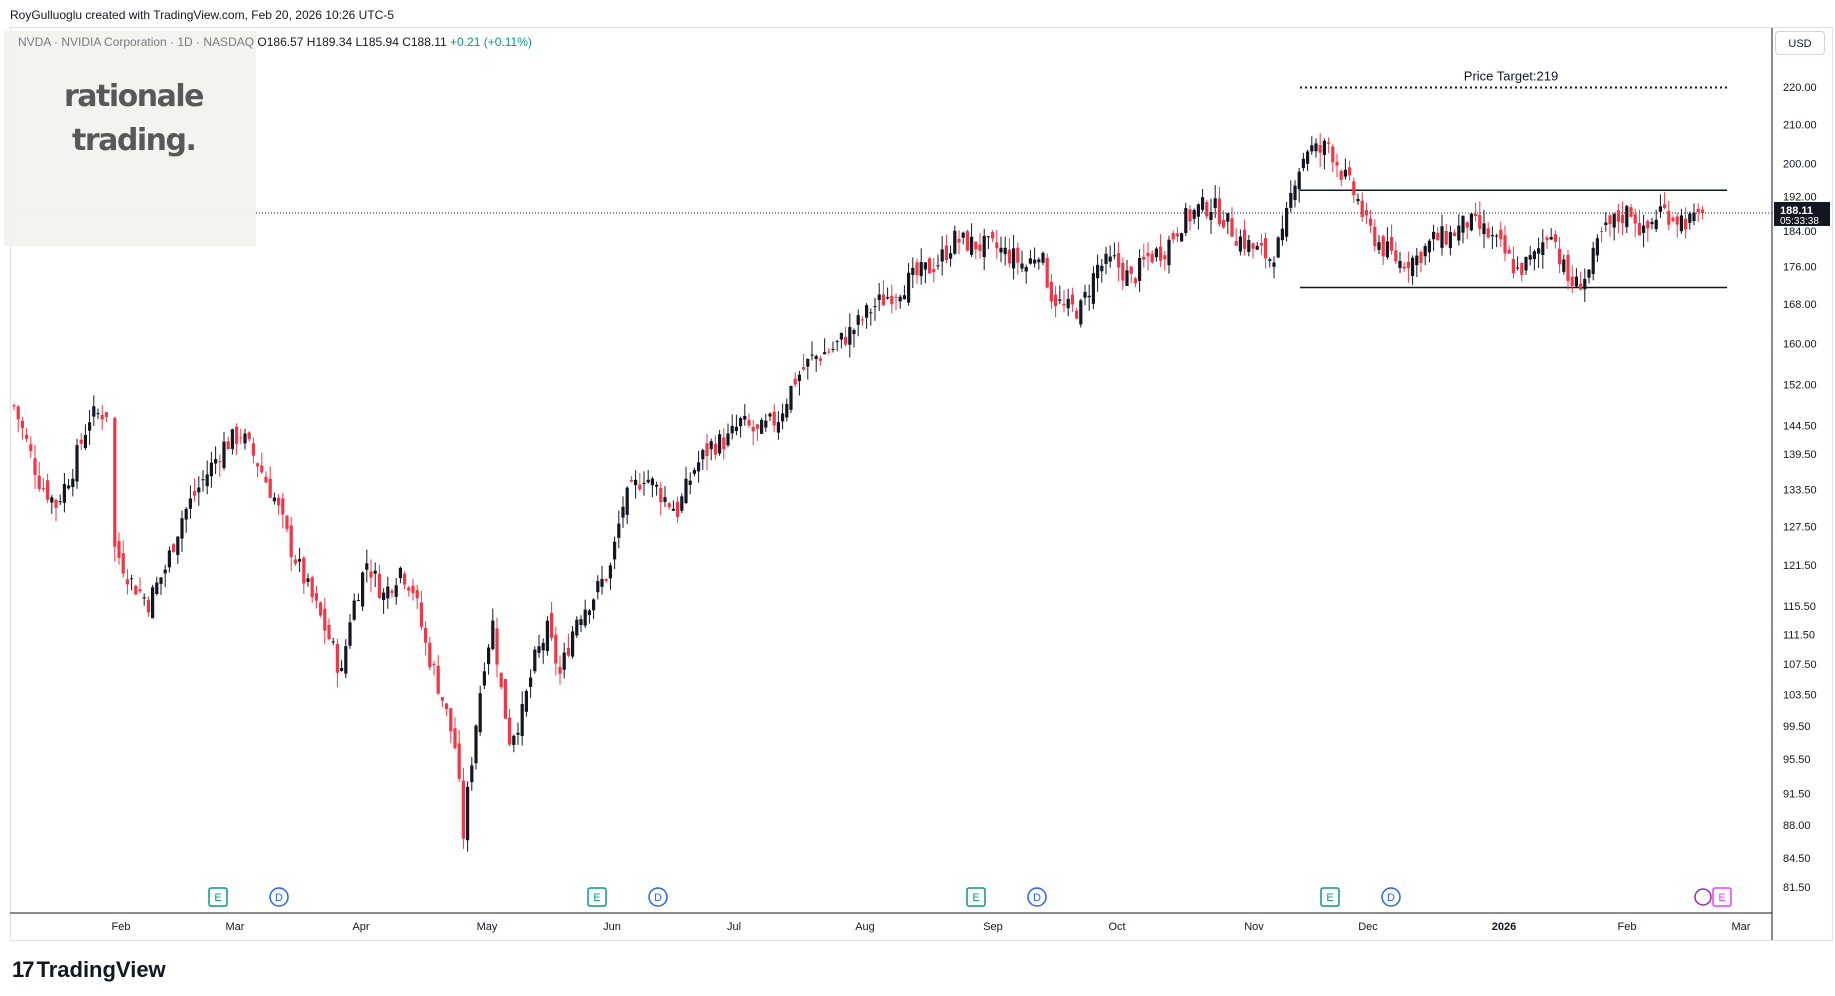  Describe the element at coordinates (89, 970) in the screenshot. I see `tradingview-logo: 17 TradingView` at that location.